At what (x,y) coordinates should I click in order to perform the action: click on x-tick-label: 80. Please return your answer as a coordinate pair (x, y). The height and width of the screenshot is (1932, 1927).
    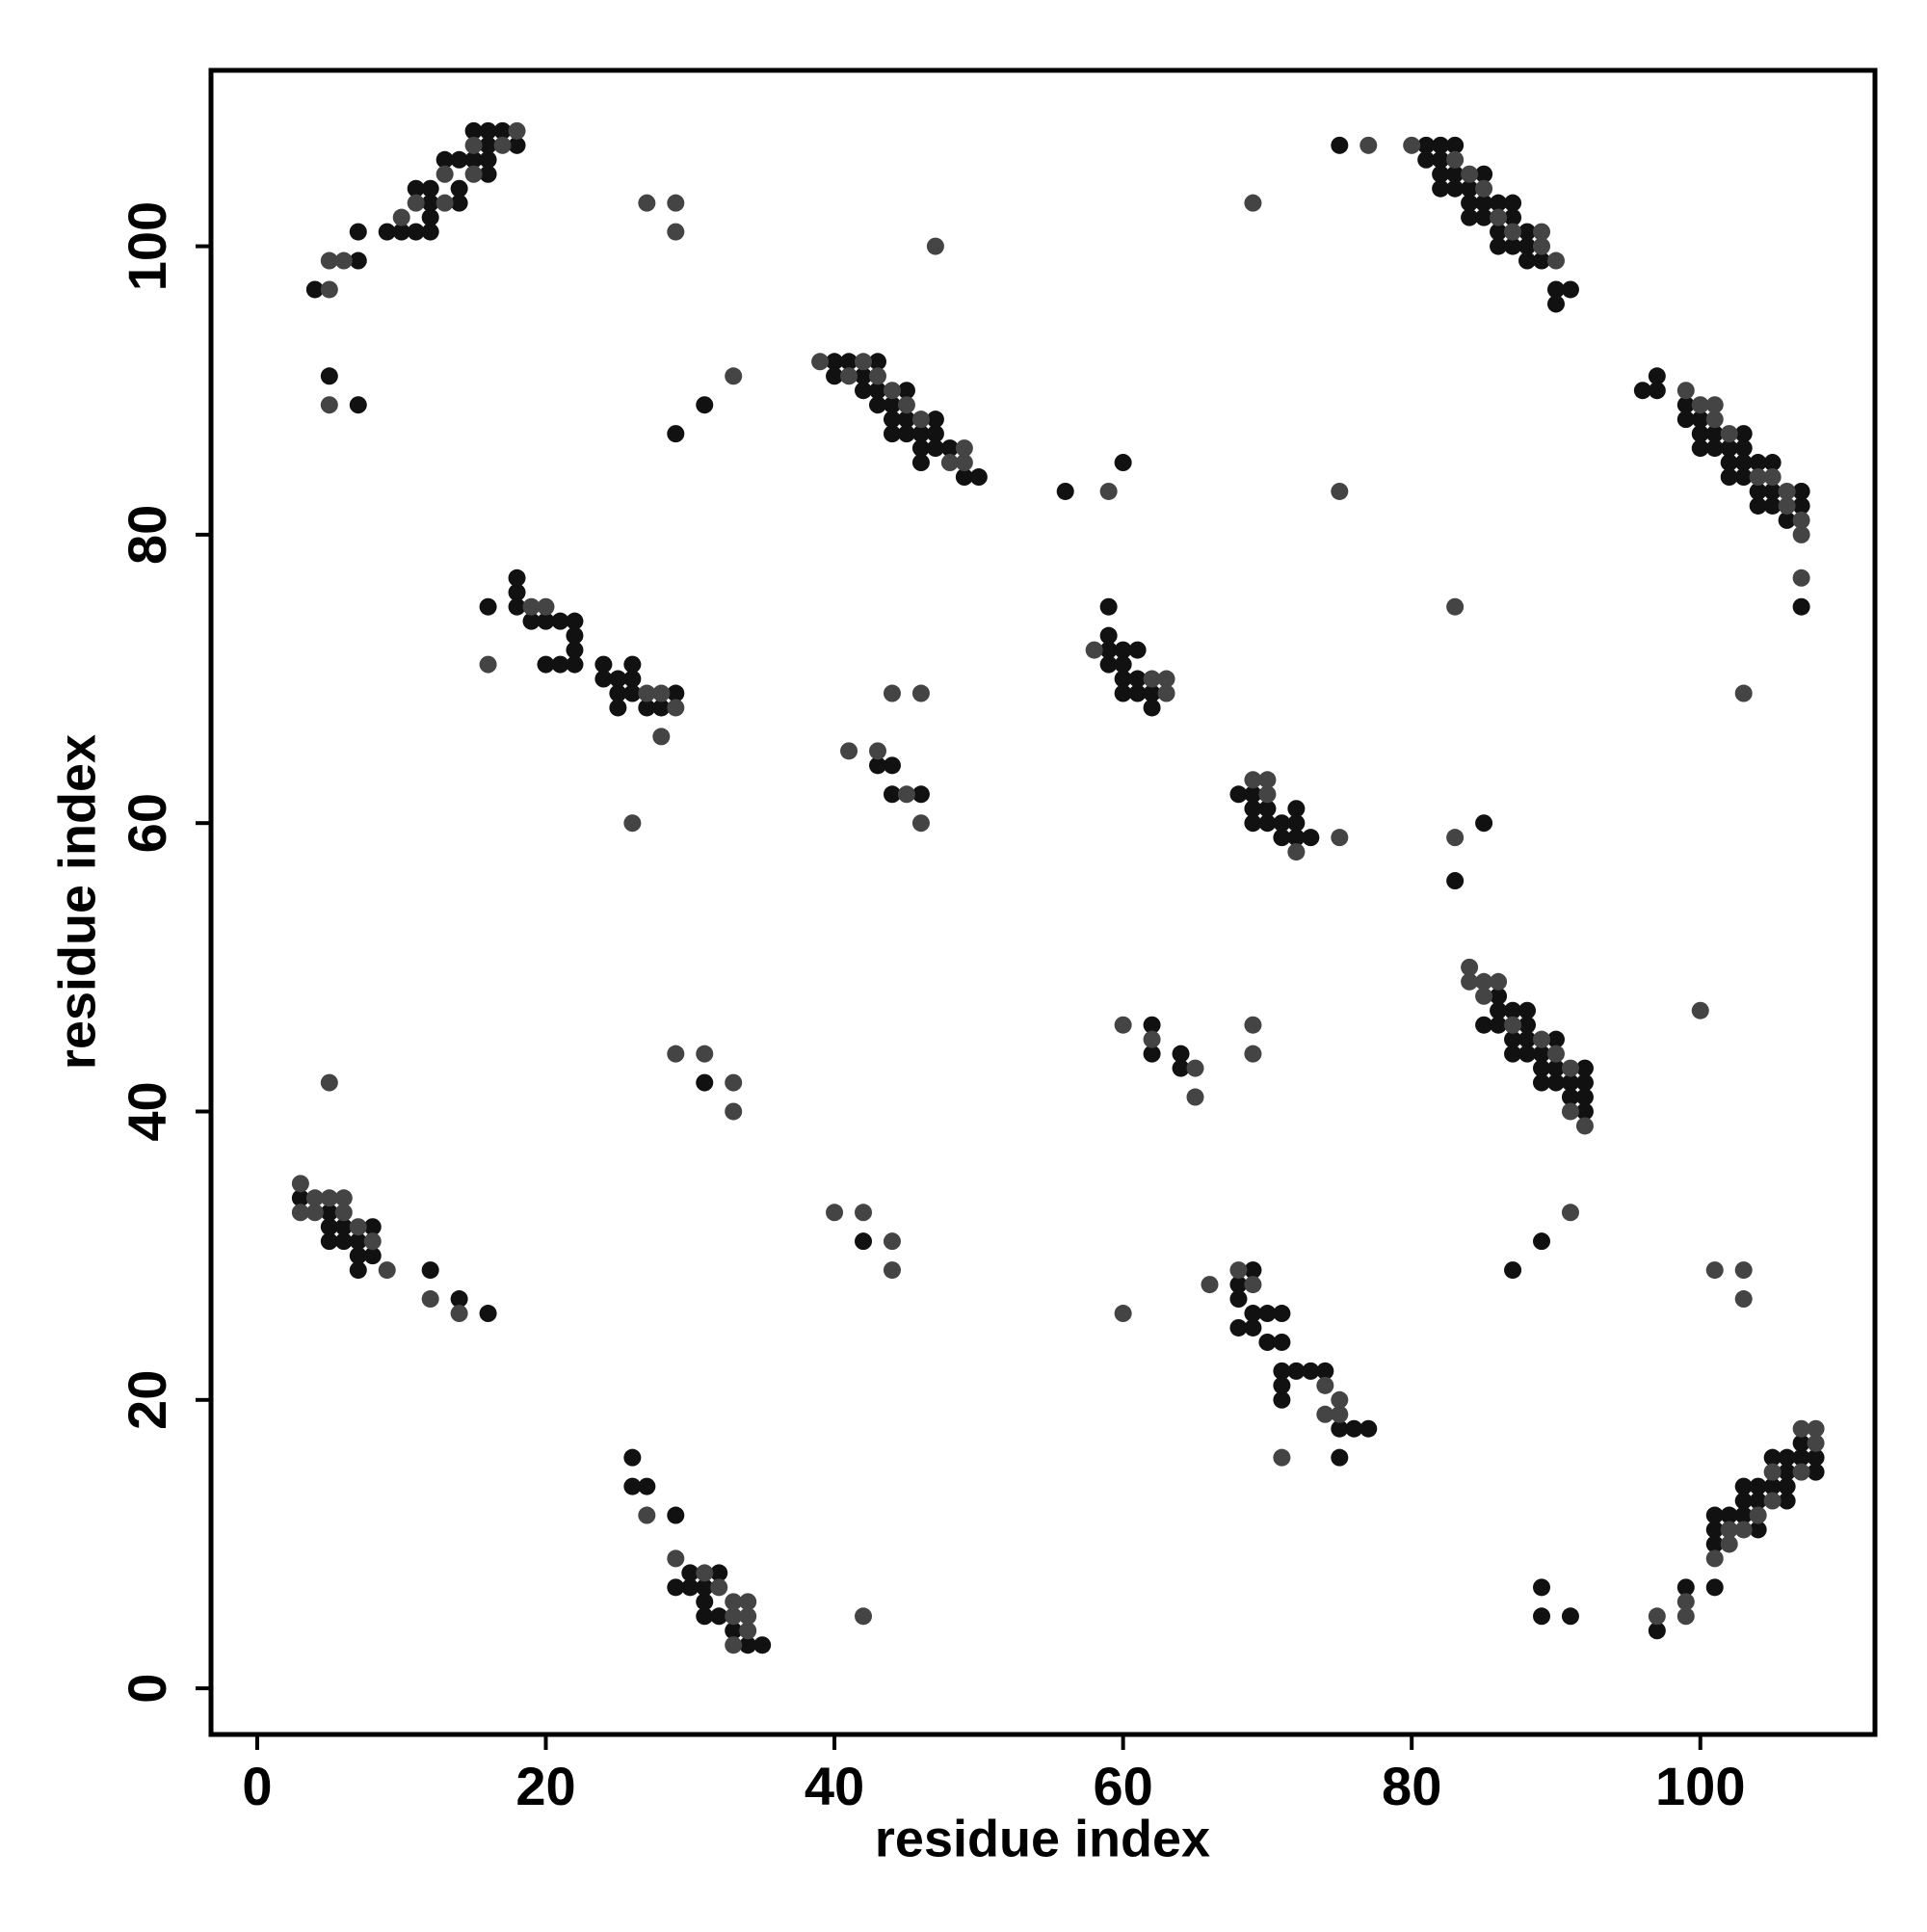
    Looking at the image, I should click on (1412, 1786).